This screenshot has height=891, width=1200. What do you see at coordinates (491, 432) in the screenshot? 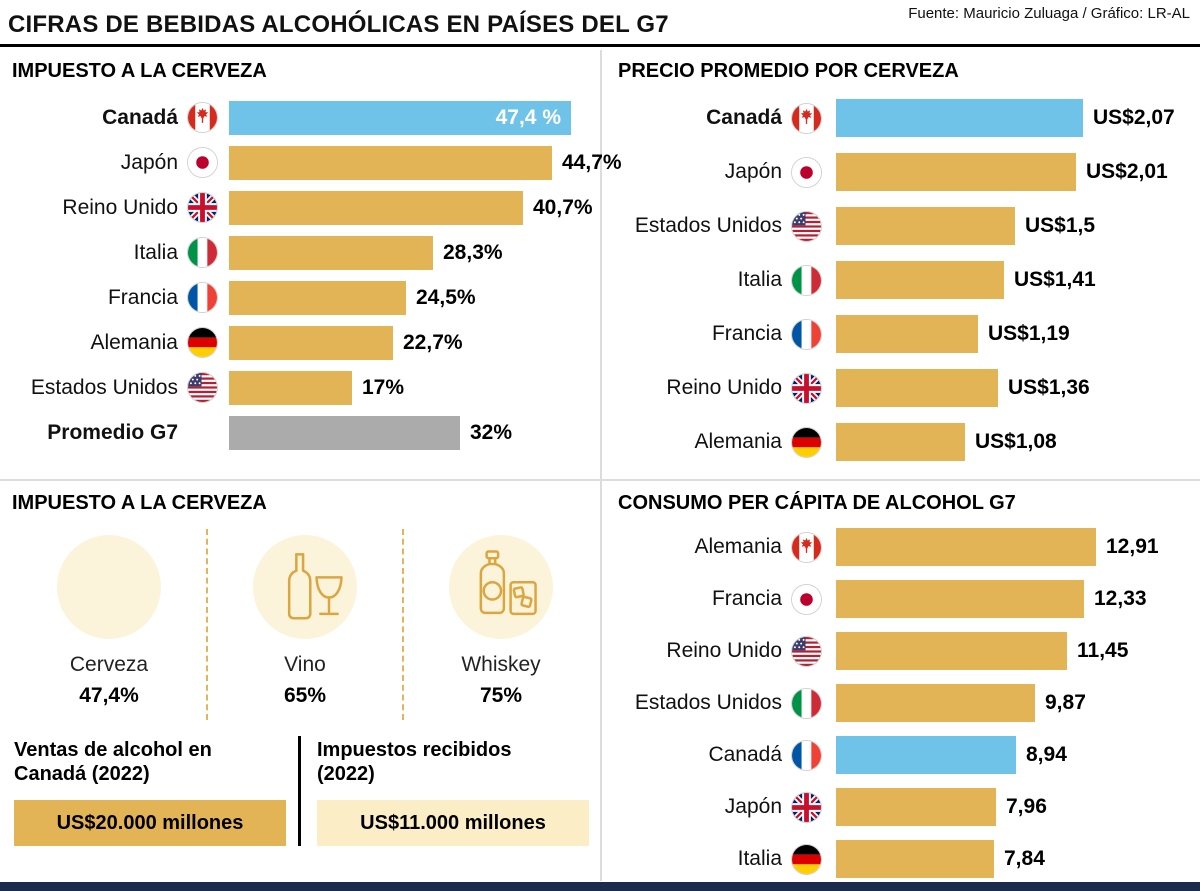
I see `bar-value: 32%` at bounding box center [491, 432].